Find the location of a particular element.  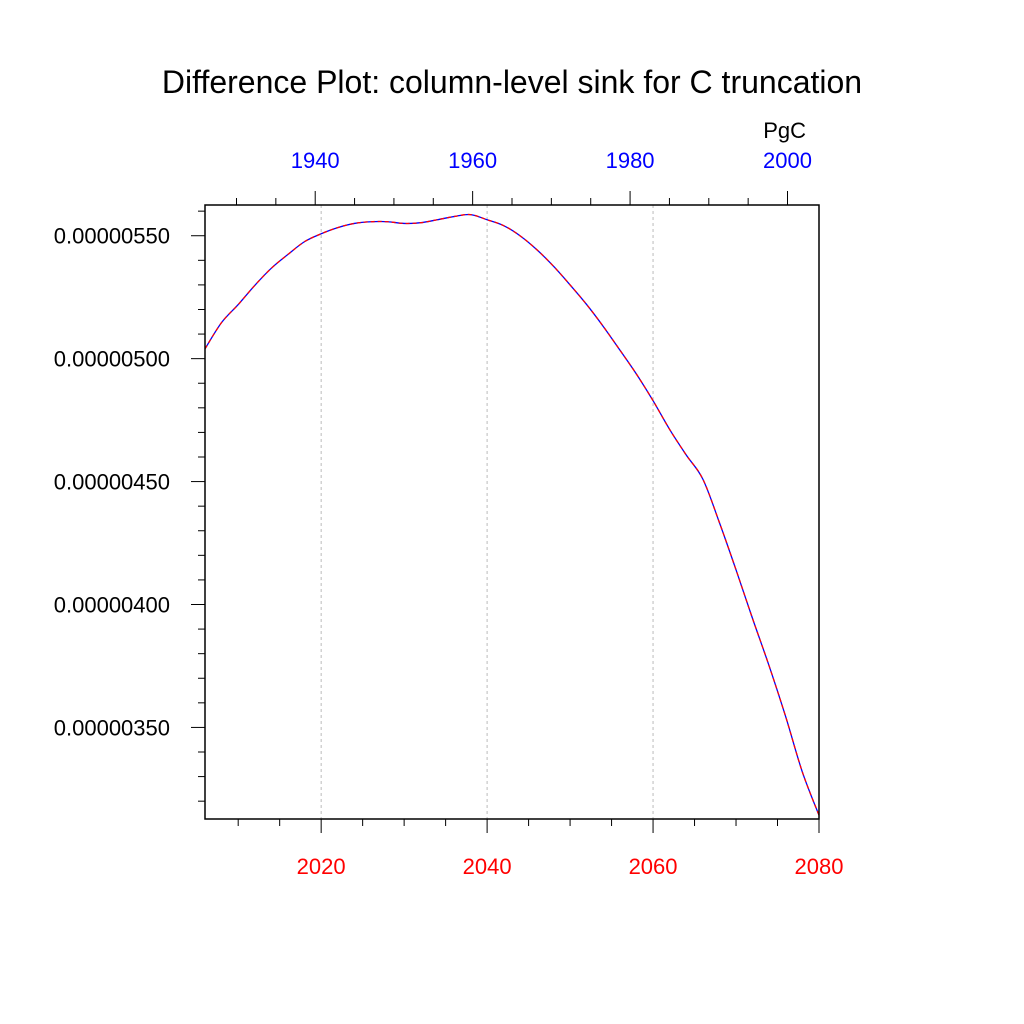

y-tick-label: 0.00000500 is located at coordinates (112, 359).